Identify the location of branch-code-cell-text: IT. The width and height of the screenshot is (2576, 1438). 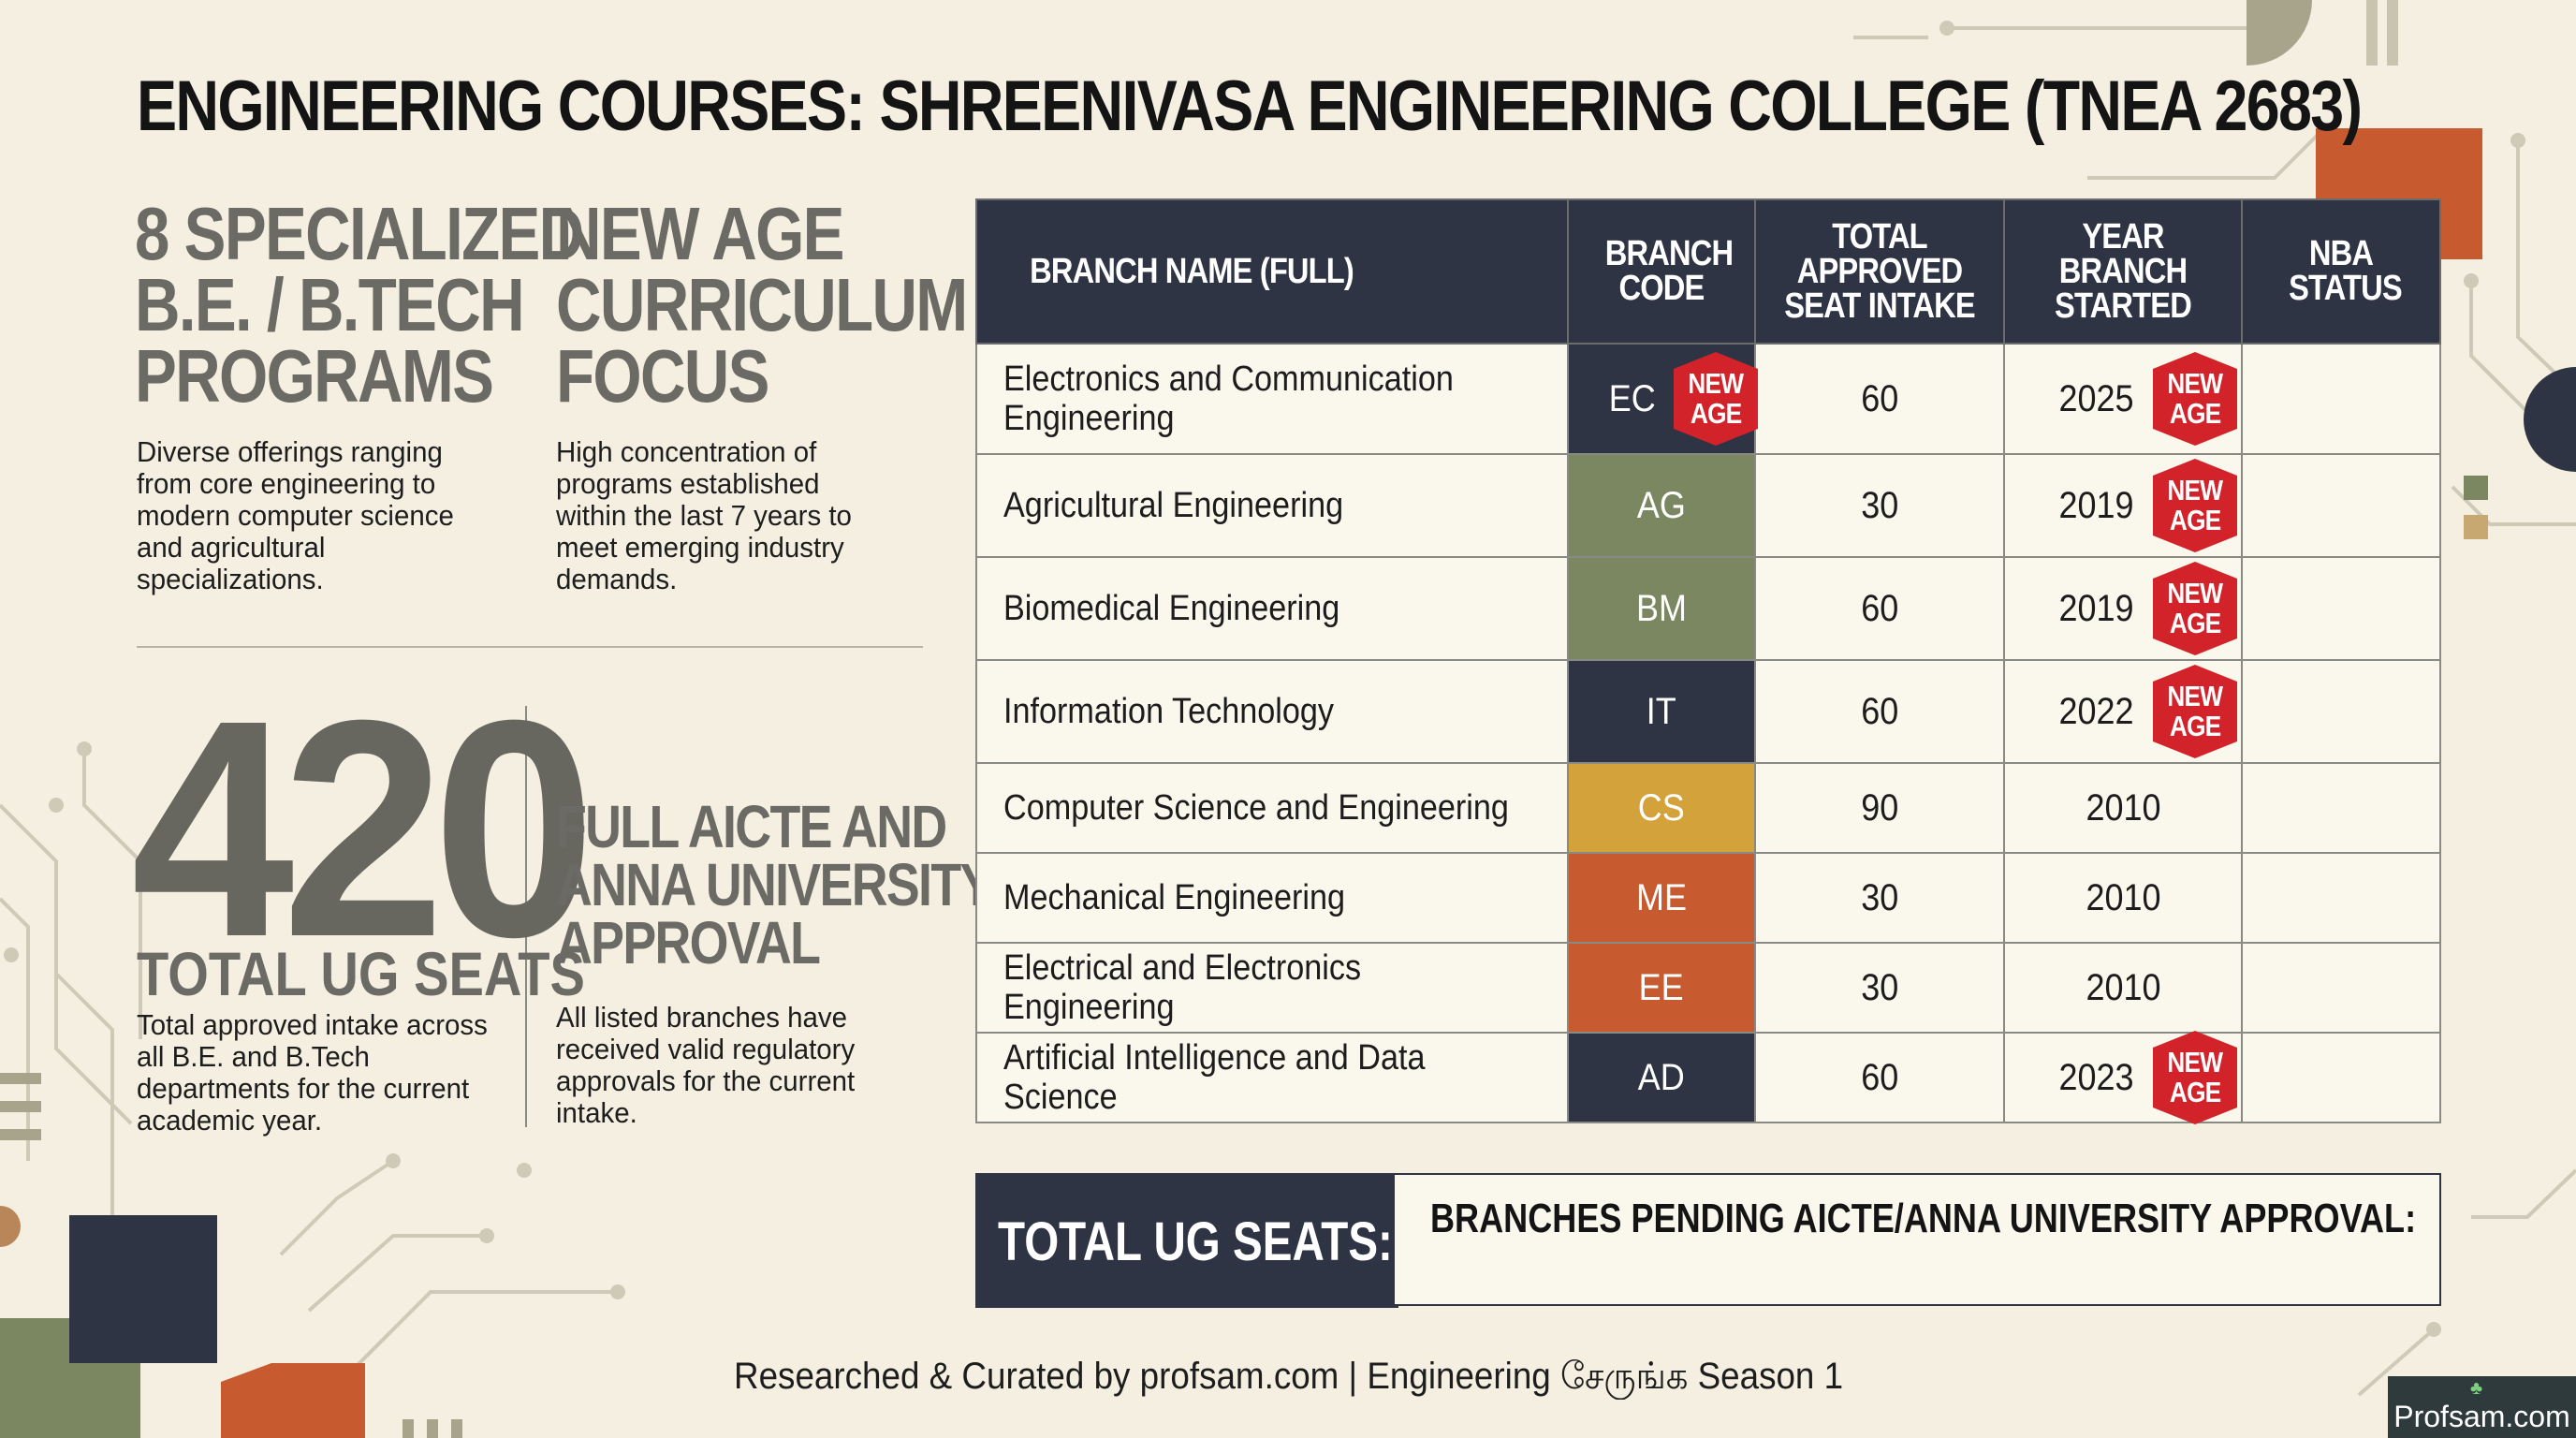
(1661, 711).